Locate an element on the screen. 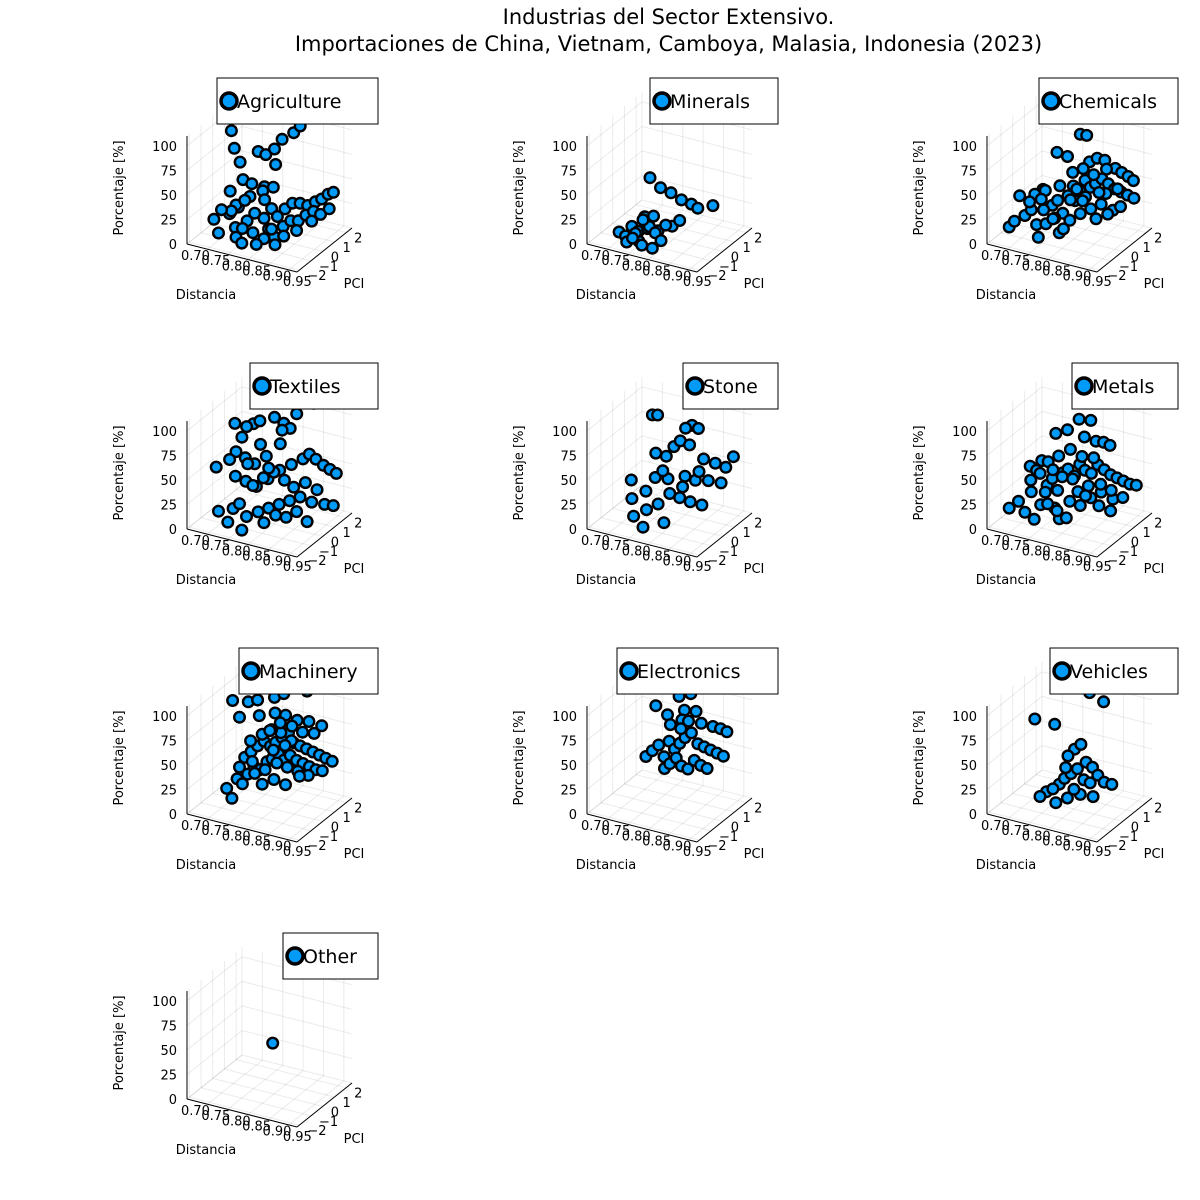  y-tick-label: −1 is located at coordinates (728, 267).